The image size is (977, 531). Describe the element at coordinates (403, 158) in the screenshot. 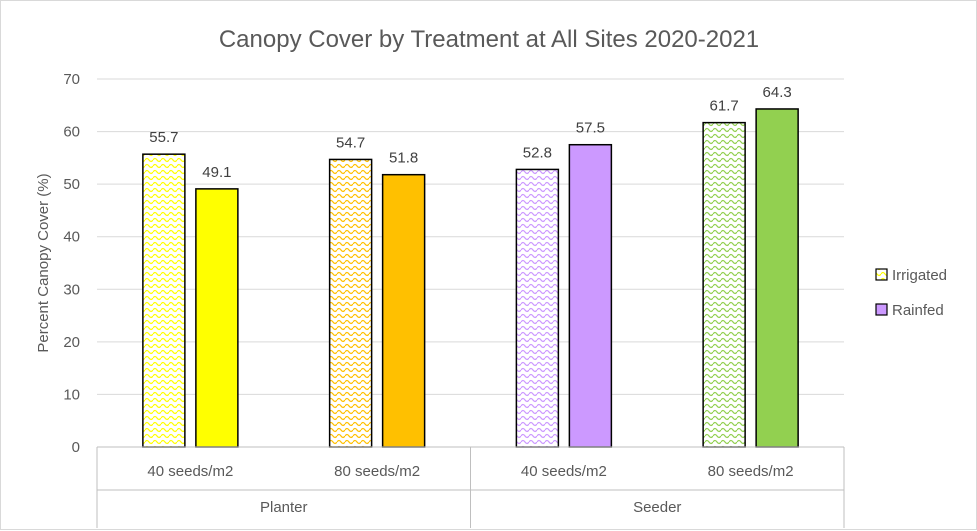

I see `data-label-rainfed: 51.8` at that location.